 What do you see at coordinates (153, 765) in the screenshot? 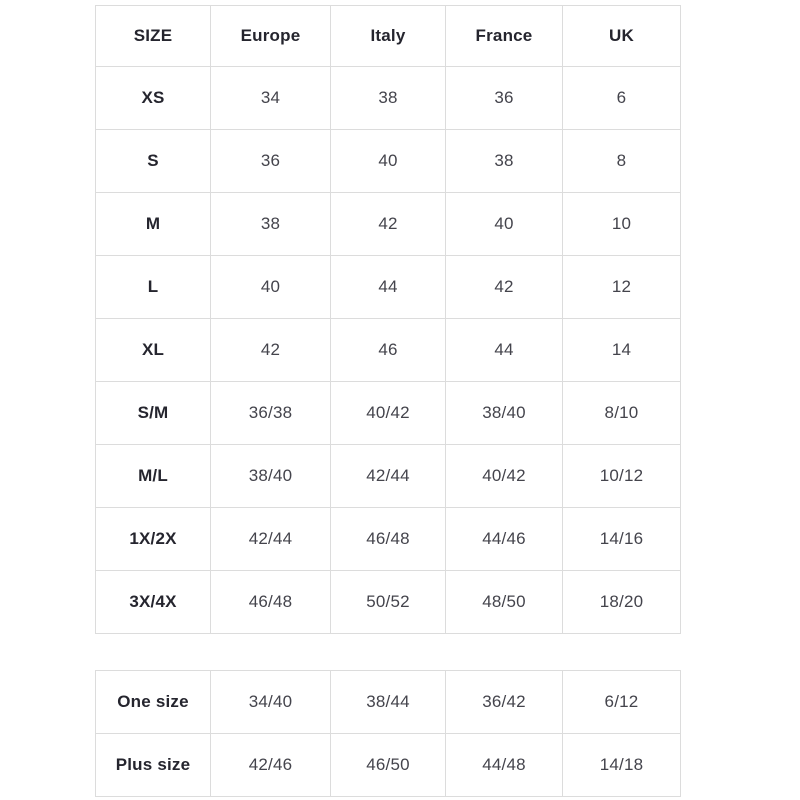
I see `row-label: Plus size` at bounding box center [153, 765].